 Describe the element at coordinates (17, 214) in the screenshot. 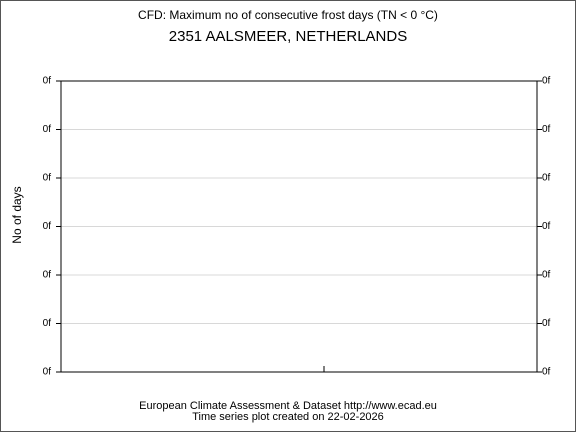

I see `y-axis-label: No of days` at that location.